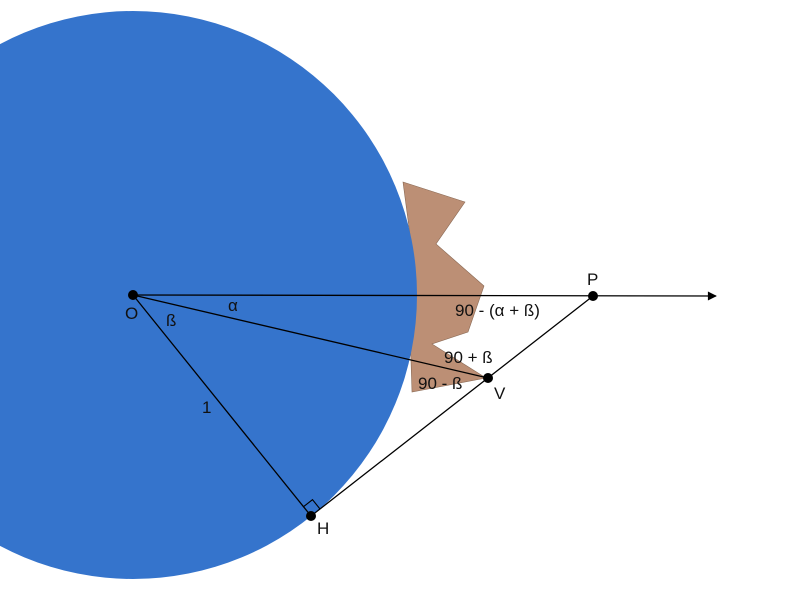 The height and width of the screenshot is (593, 792). I want to click on label-h: H, so click(323, 528).